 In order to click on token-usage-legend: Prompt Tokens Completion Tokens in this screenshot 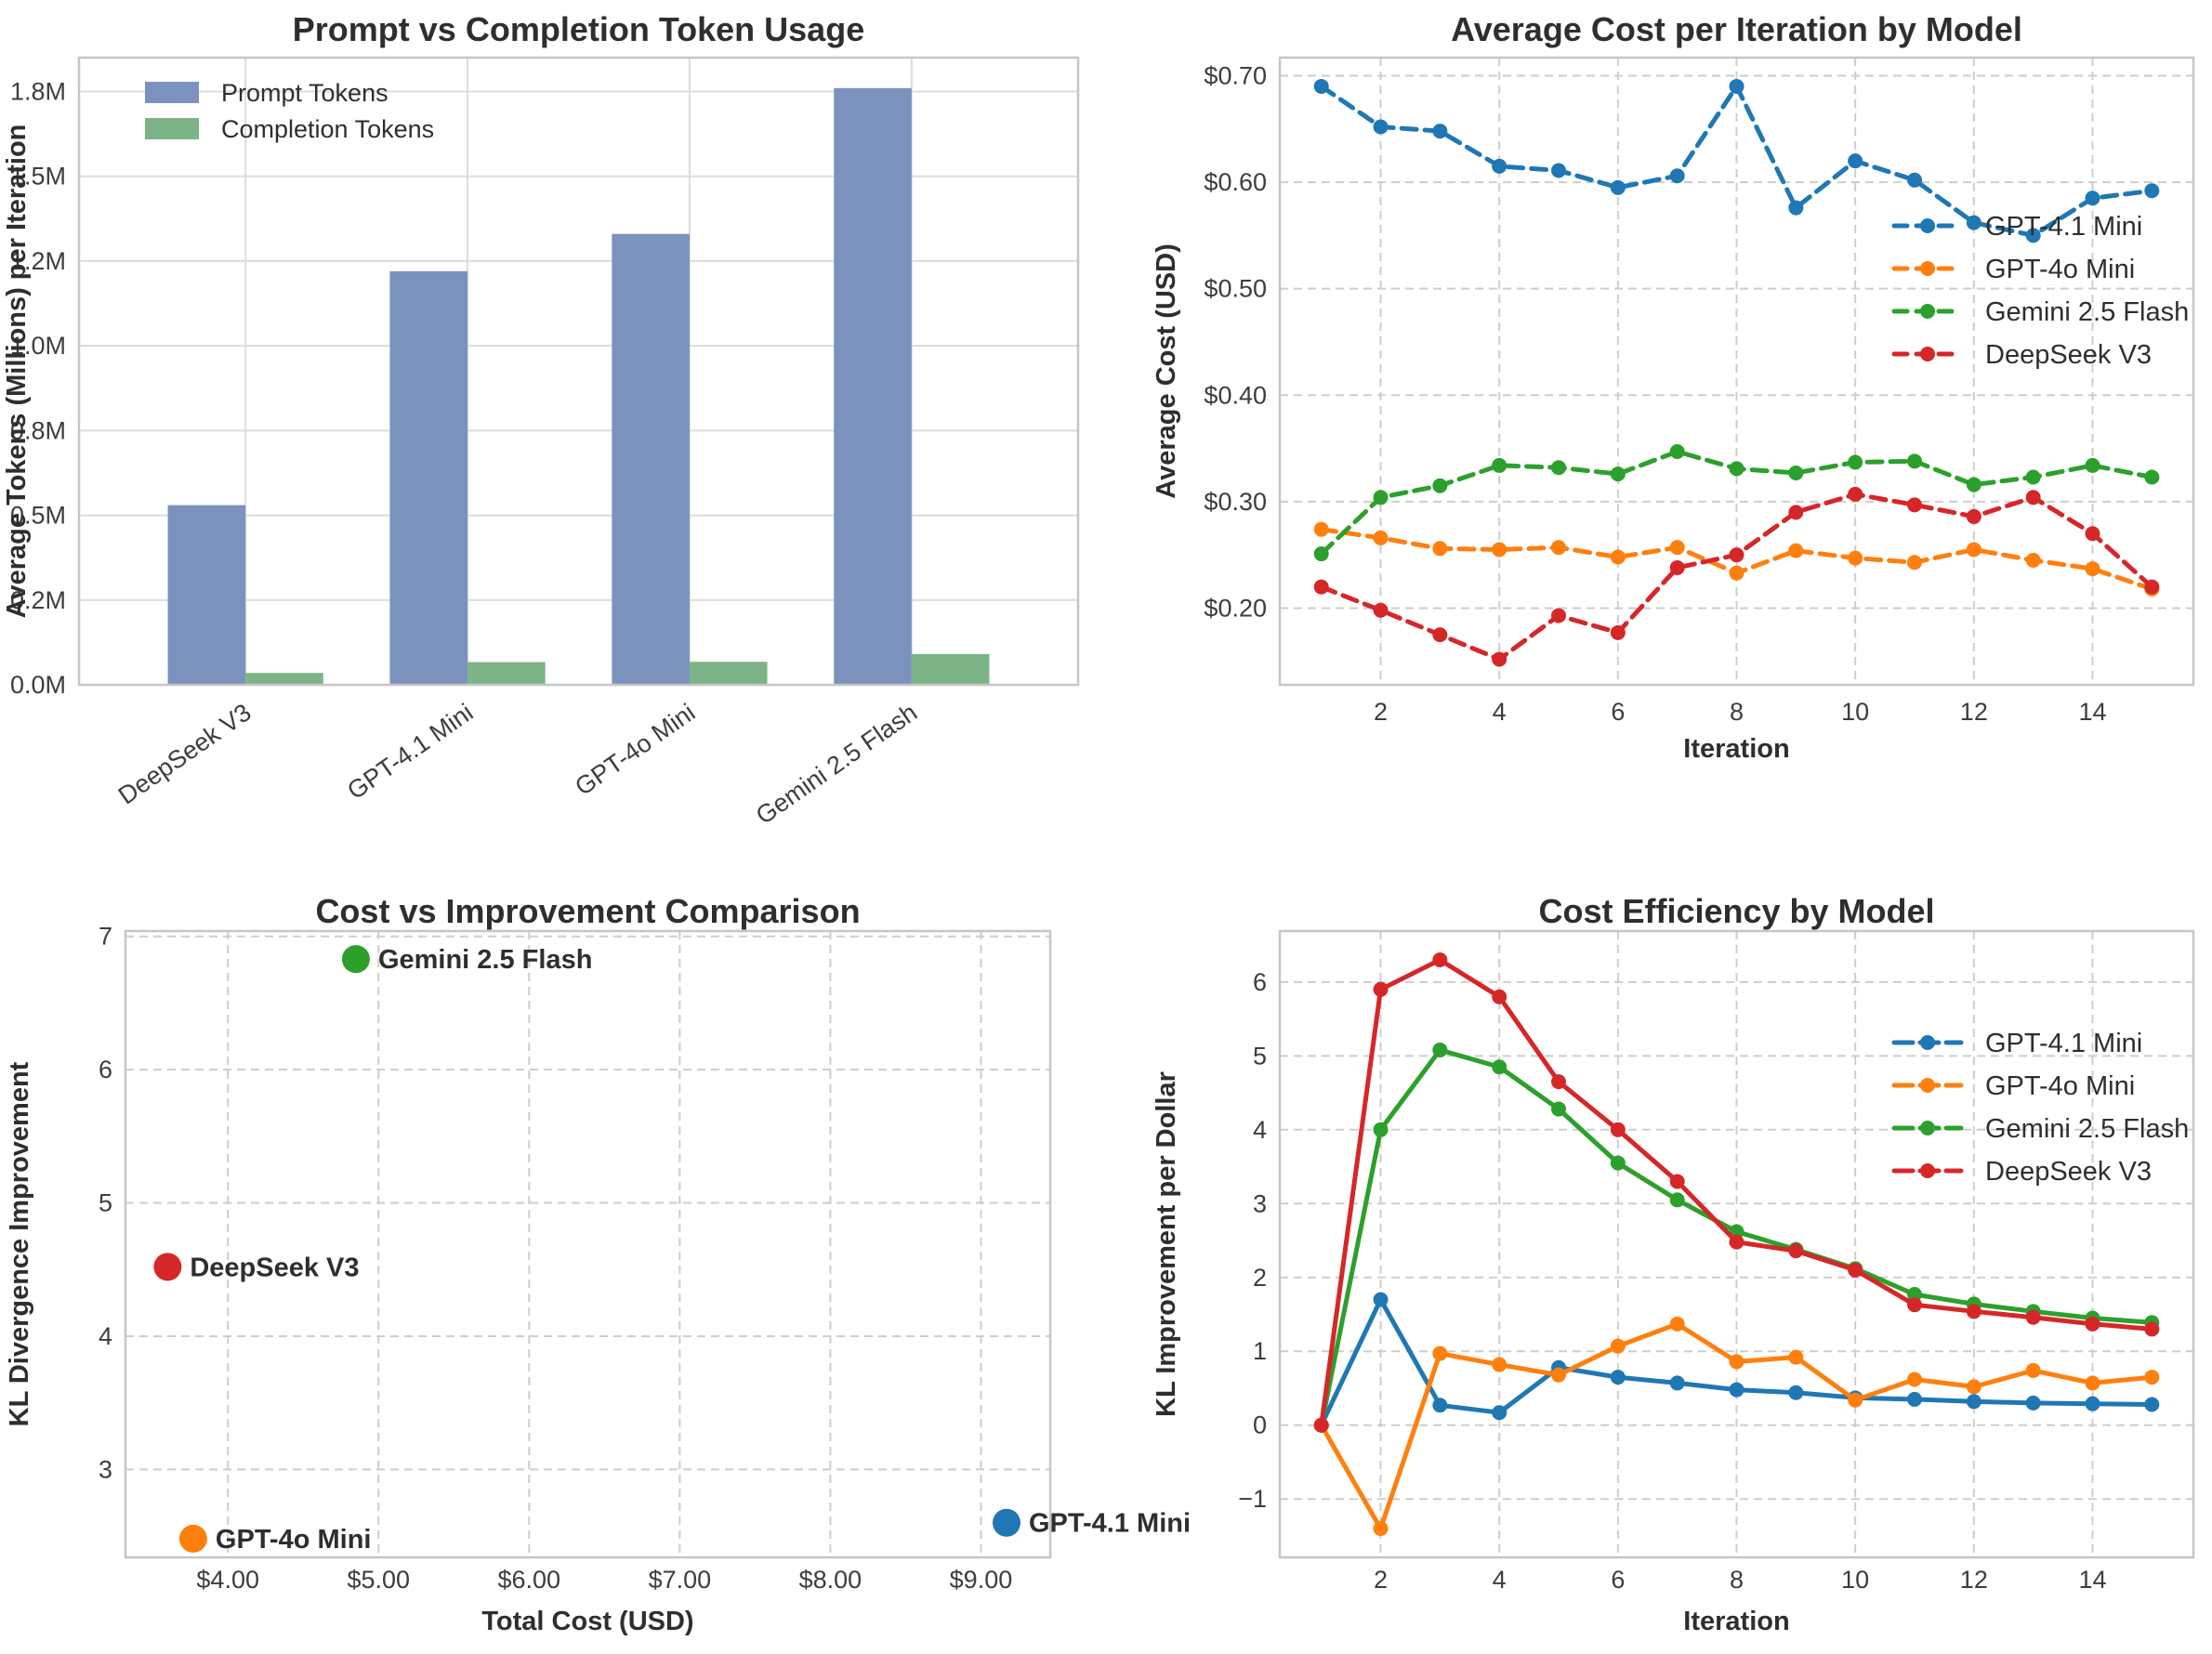, I will do `click(289, 111)`.